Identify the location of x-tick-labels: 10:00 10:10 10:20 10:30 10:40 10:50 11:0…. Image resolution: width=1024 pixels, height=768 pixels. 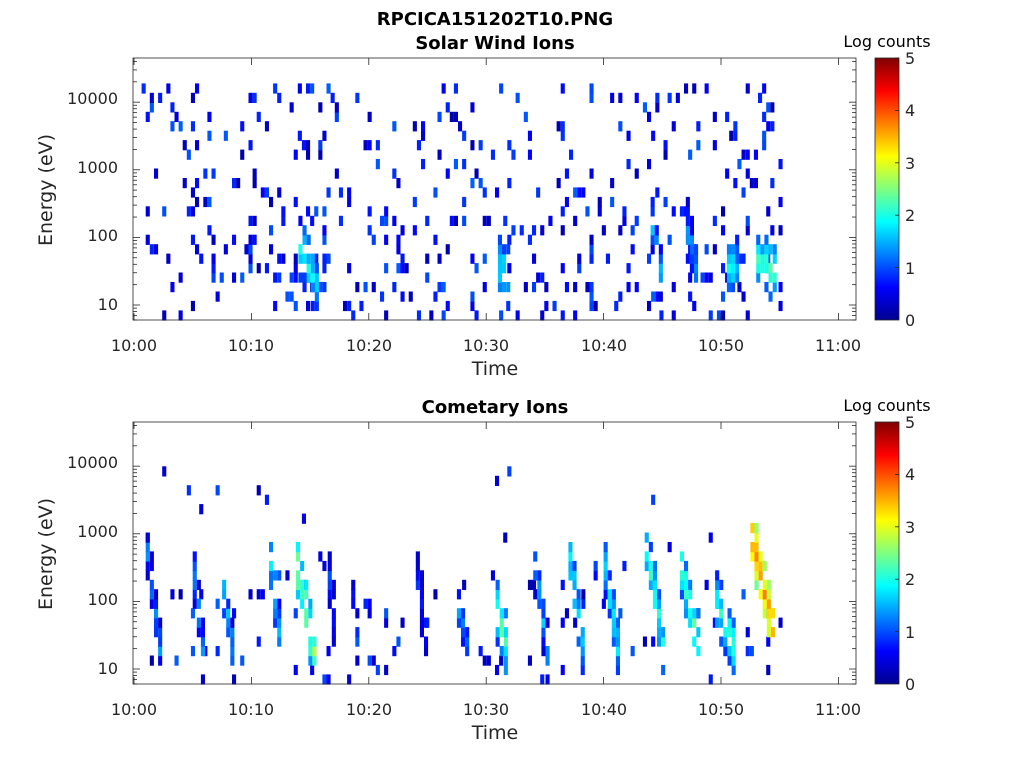
(486, 345).